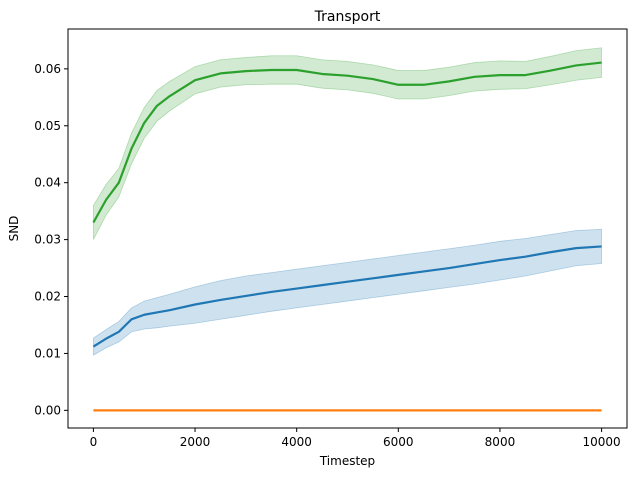 The height and width of the screenshot is (480, 640). Describe the element at coordinates (601, 442) in the screenshot. I see `x-tick-label: 10000` at that location.